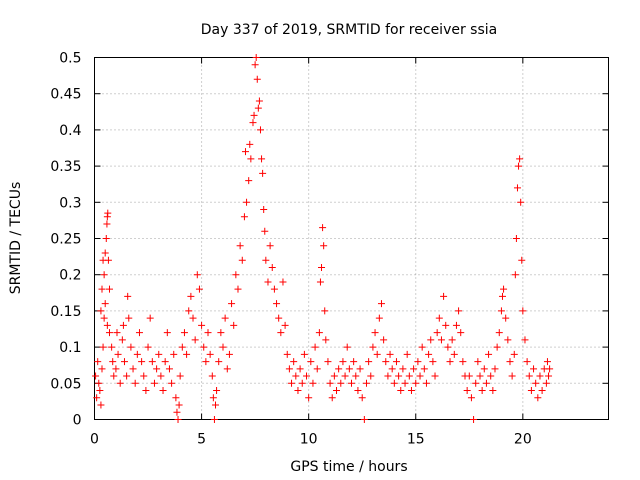 This screenshot has height=480, width=640. I want to click on y-tick-label: 0.2, so click(70, 276).